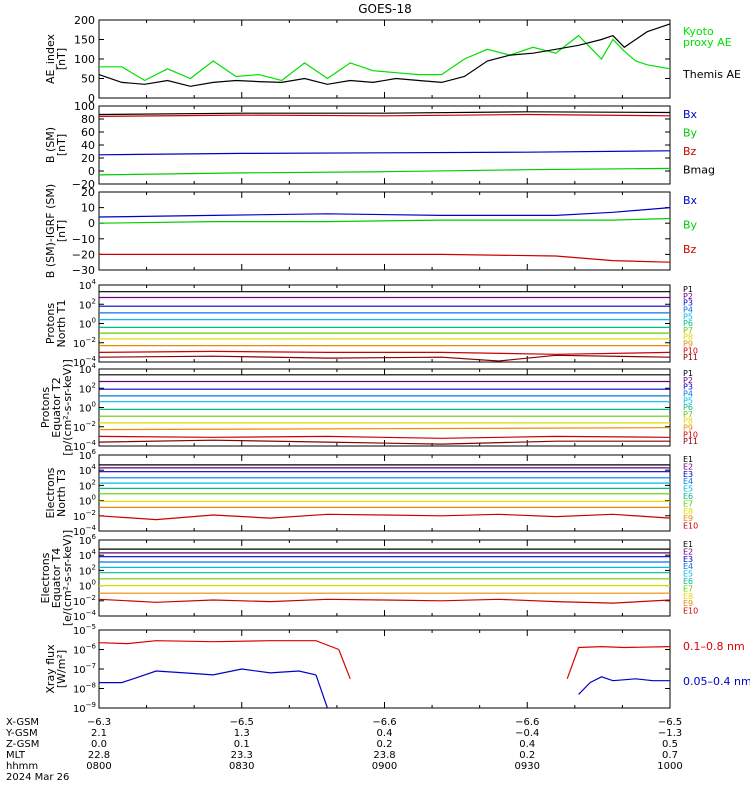 The height and width of the screenshot is (804, 750). What do you see at coordinates (22, 766) in the screenshot?
I see `ephemeris-row-label: hhmm` at bounding box center [22, 766].